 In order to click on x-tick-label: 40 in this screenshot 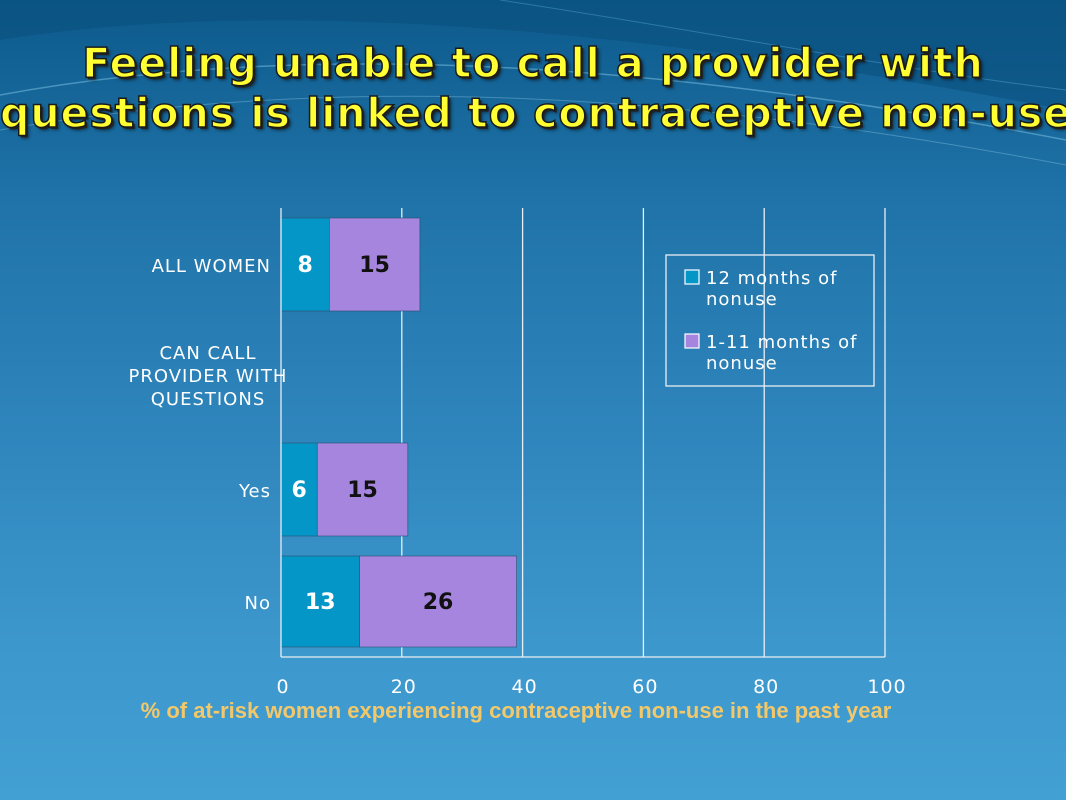, I will do `click(525, 687)`.